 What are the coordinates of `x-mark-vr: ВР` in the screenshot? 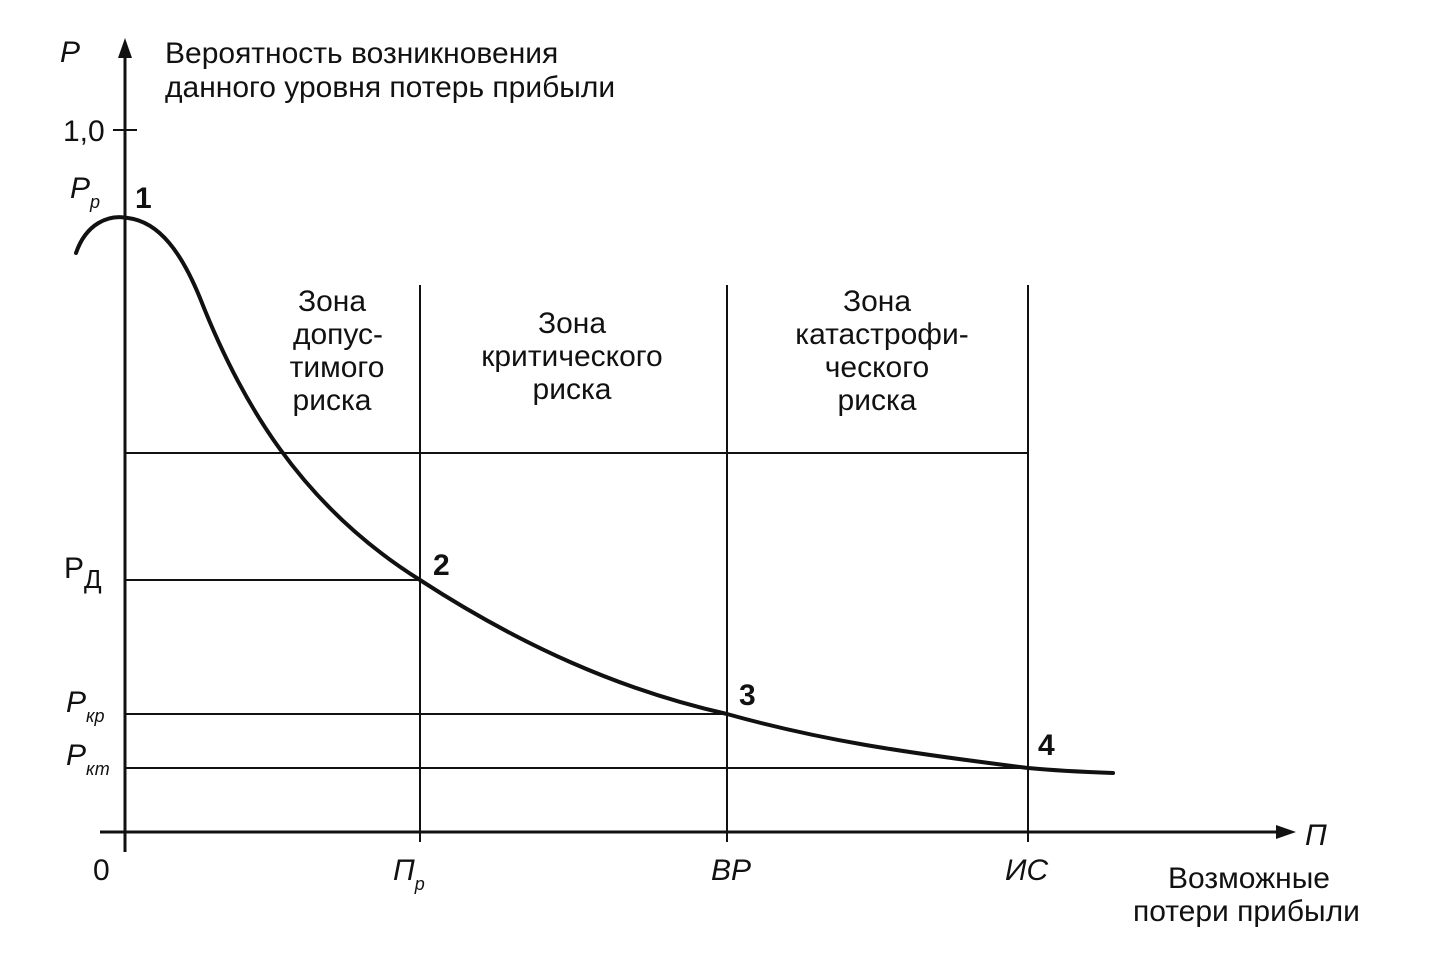 It's located at (731, 870).